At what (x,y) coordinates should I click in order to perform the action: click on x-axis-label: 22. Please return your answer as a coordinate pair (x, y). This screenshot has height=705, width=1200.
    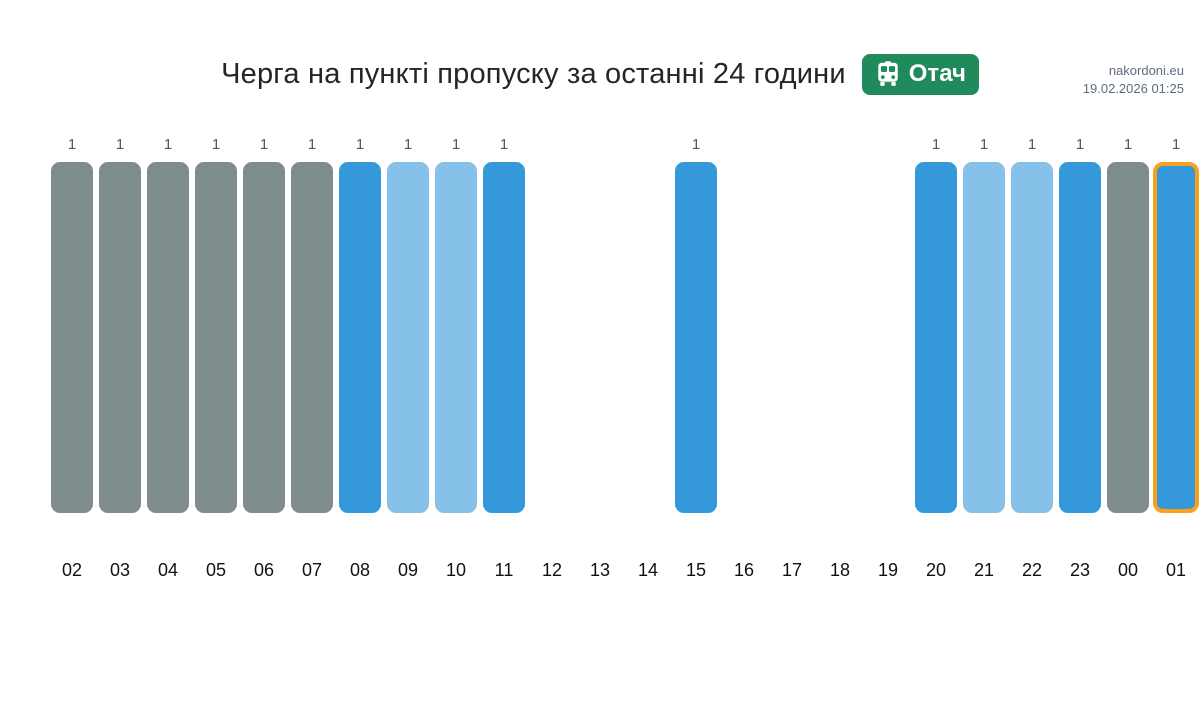
    Looking at the image, I should click on (1032, 569).